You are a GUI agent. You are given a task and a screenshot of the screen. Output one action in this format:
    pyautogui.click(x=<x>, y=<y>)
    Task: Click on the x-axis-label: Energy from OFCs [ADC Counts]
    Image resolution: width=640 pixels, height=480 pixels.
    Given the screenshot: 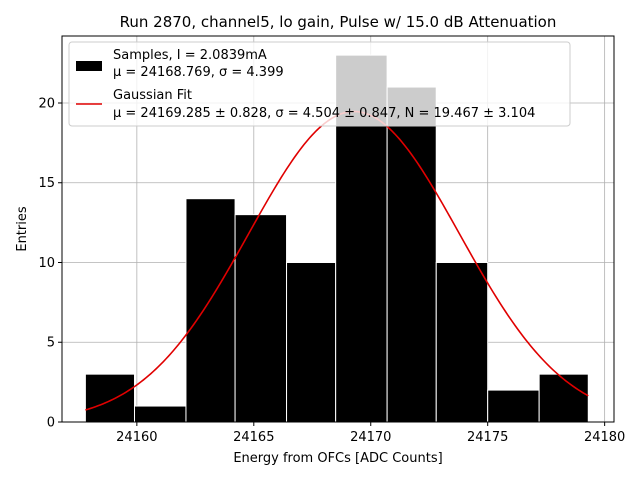 What is the action you would take?
    pyautogui.click(x=337, y=458)
    